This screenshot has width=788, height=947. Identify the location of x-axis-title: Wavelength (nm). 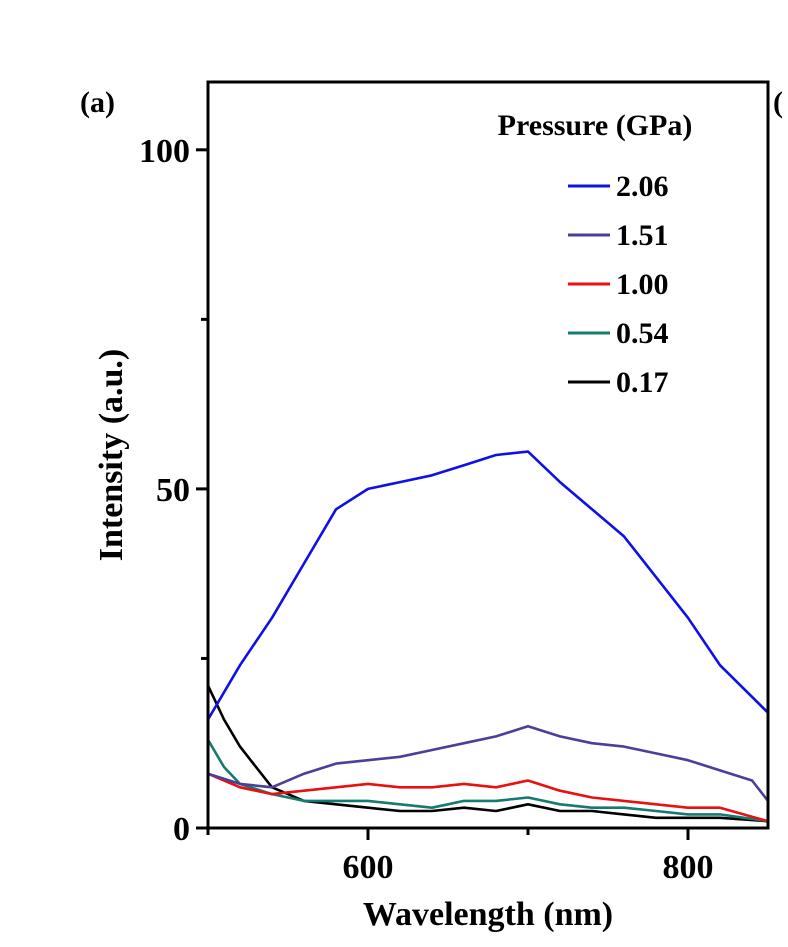
(488, 914).